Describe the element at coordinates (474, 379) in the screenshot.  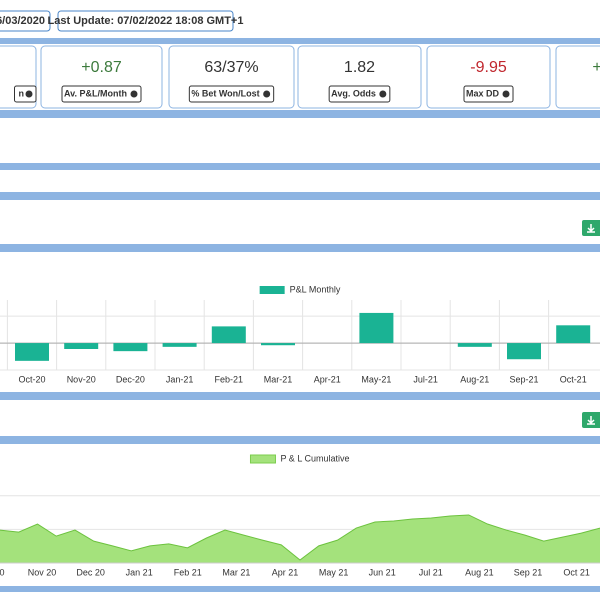
I see `x-tick-label: Aug-21` at that location.